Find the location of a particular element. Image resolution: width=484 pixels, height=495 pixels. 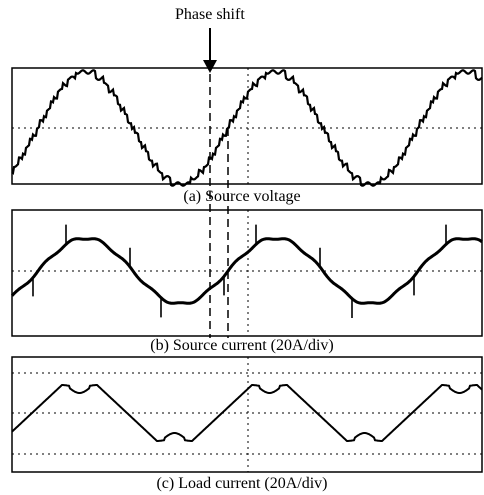

phase-shift-arrow-head is located at coordinates (210, 66).